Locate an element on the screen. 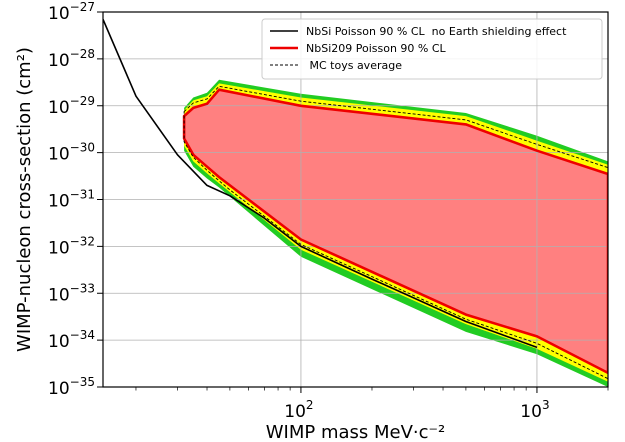 This screenshot has height=442, width=625. y-tick-label: 10−27 is located at coordinates (71, 12).